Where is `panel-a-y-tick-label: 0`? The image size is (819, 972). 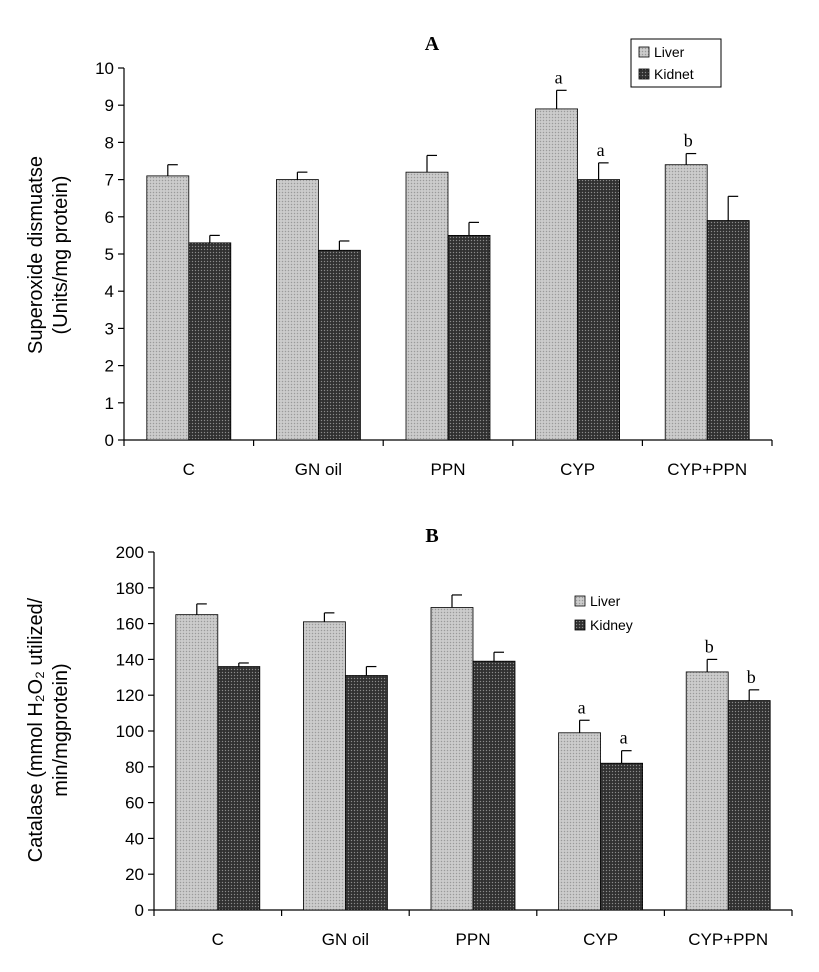
panel-a-y-tick-label: 0 is located at coordinates (109, 440).